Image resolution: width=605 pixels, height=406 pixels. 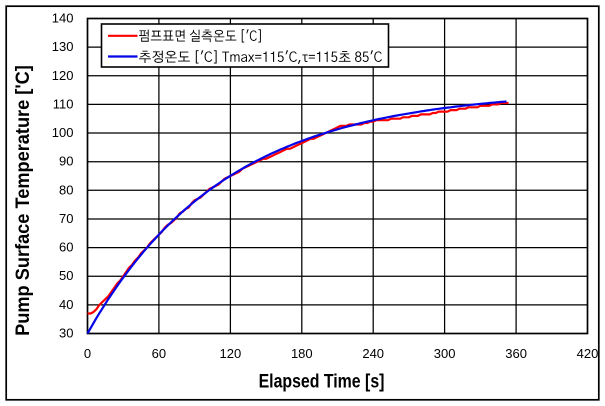 I want to click on svg-text: 30, so click(x=66, y=333).